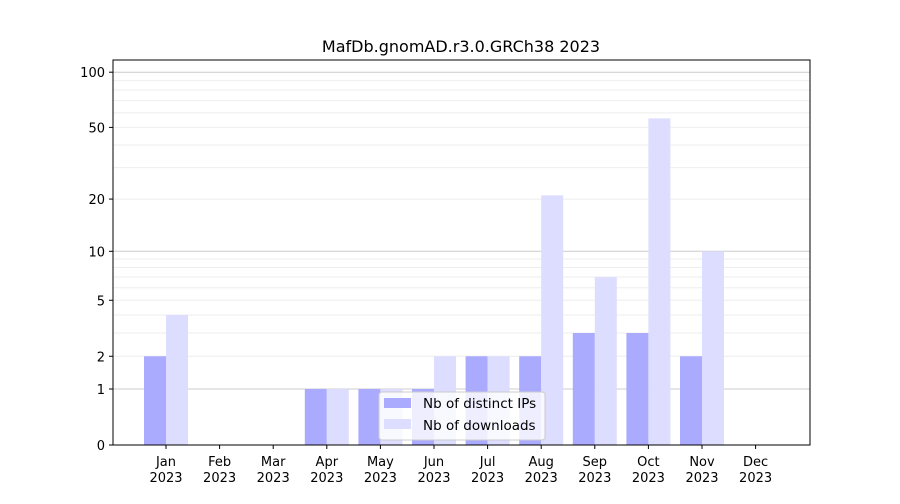 Image resolution: width=900 pixels, height=504 pixels. I want to click on y-tick-label: 100, so click(92, 73).